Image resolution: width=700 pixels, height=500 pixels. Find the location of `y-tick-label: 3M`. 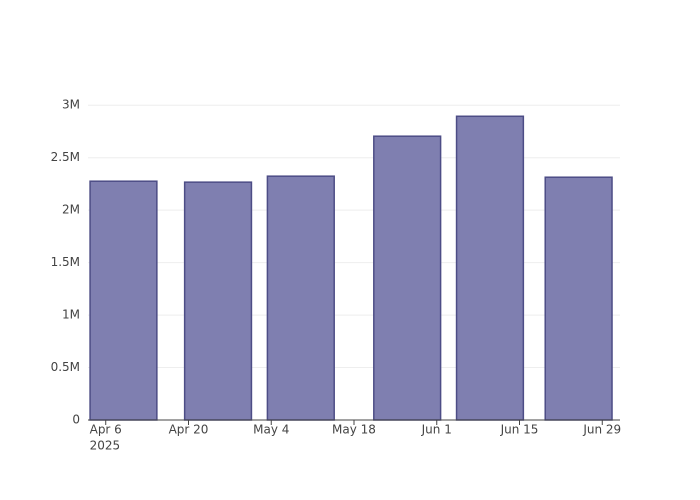

y-tick-label: 3M is located at coordinates (71, 105).